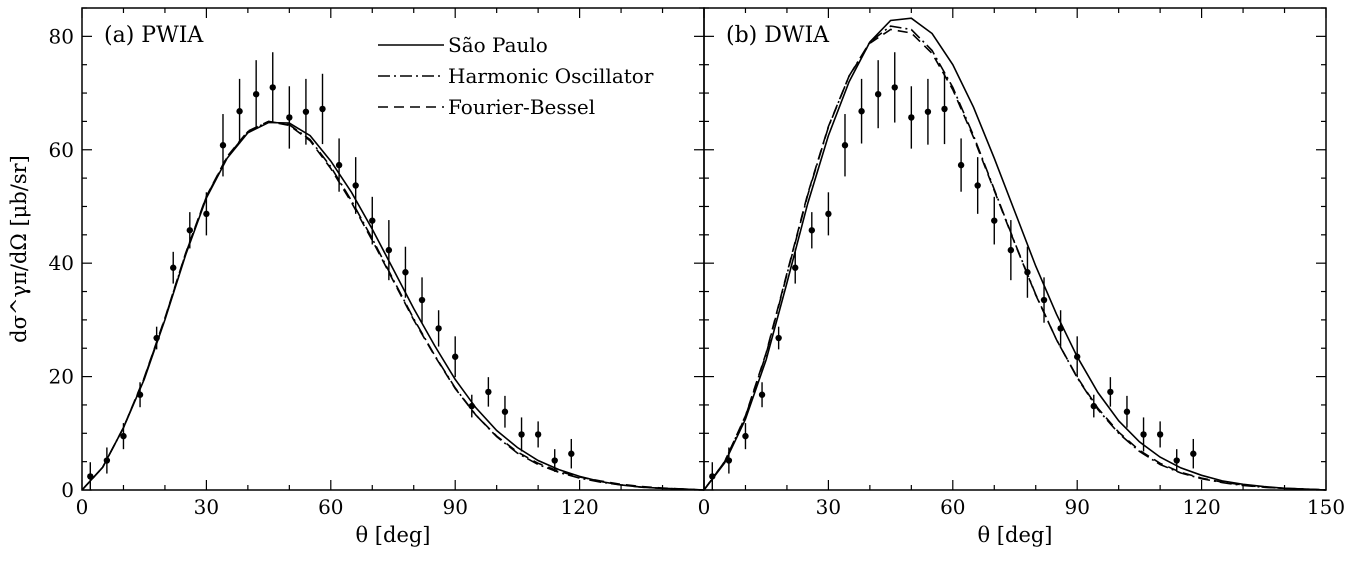  Describe the element at coordinates (454, 507) in the screenshot. I see `panel-a-x-tick-label: 90` at that location.